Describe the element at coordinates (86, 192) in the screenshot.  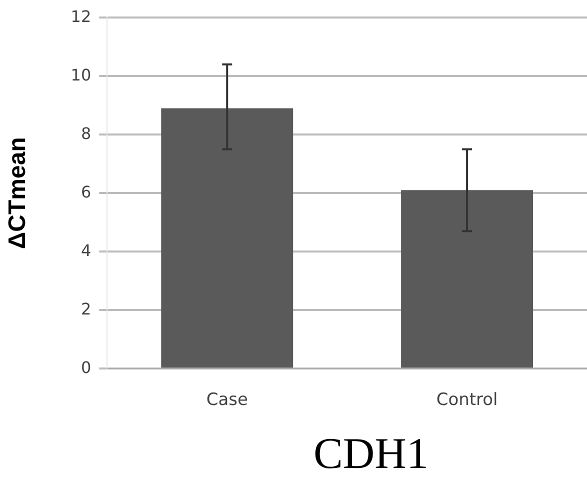
I see `y-tick-label: 6` at that location.